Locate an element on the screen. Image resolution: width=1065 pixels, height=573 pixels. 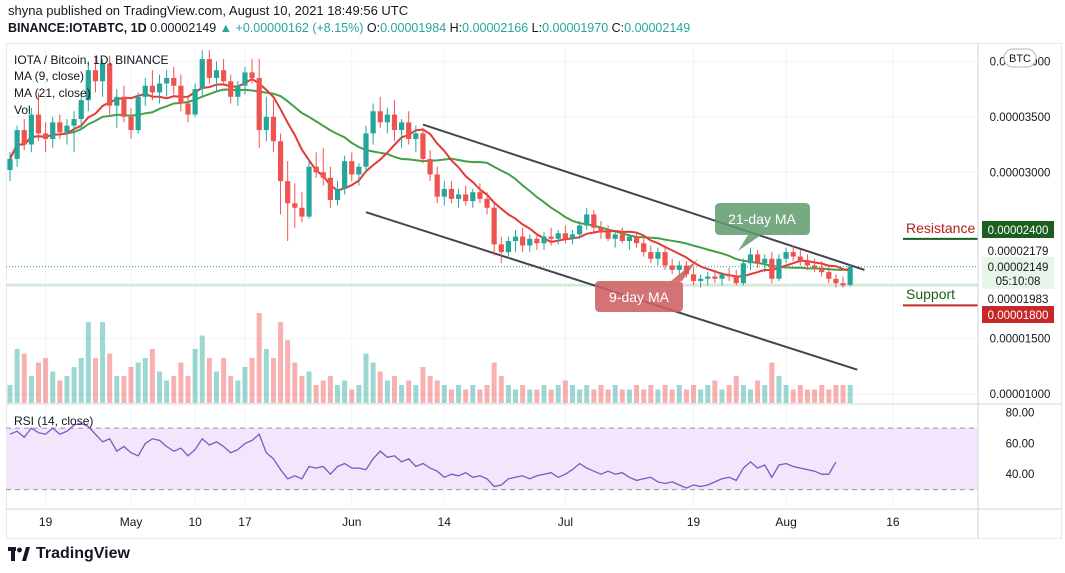
time-tick-label: 17 is located at coordinates (245, 522).